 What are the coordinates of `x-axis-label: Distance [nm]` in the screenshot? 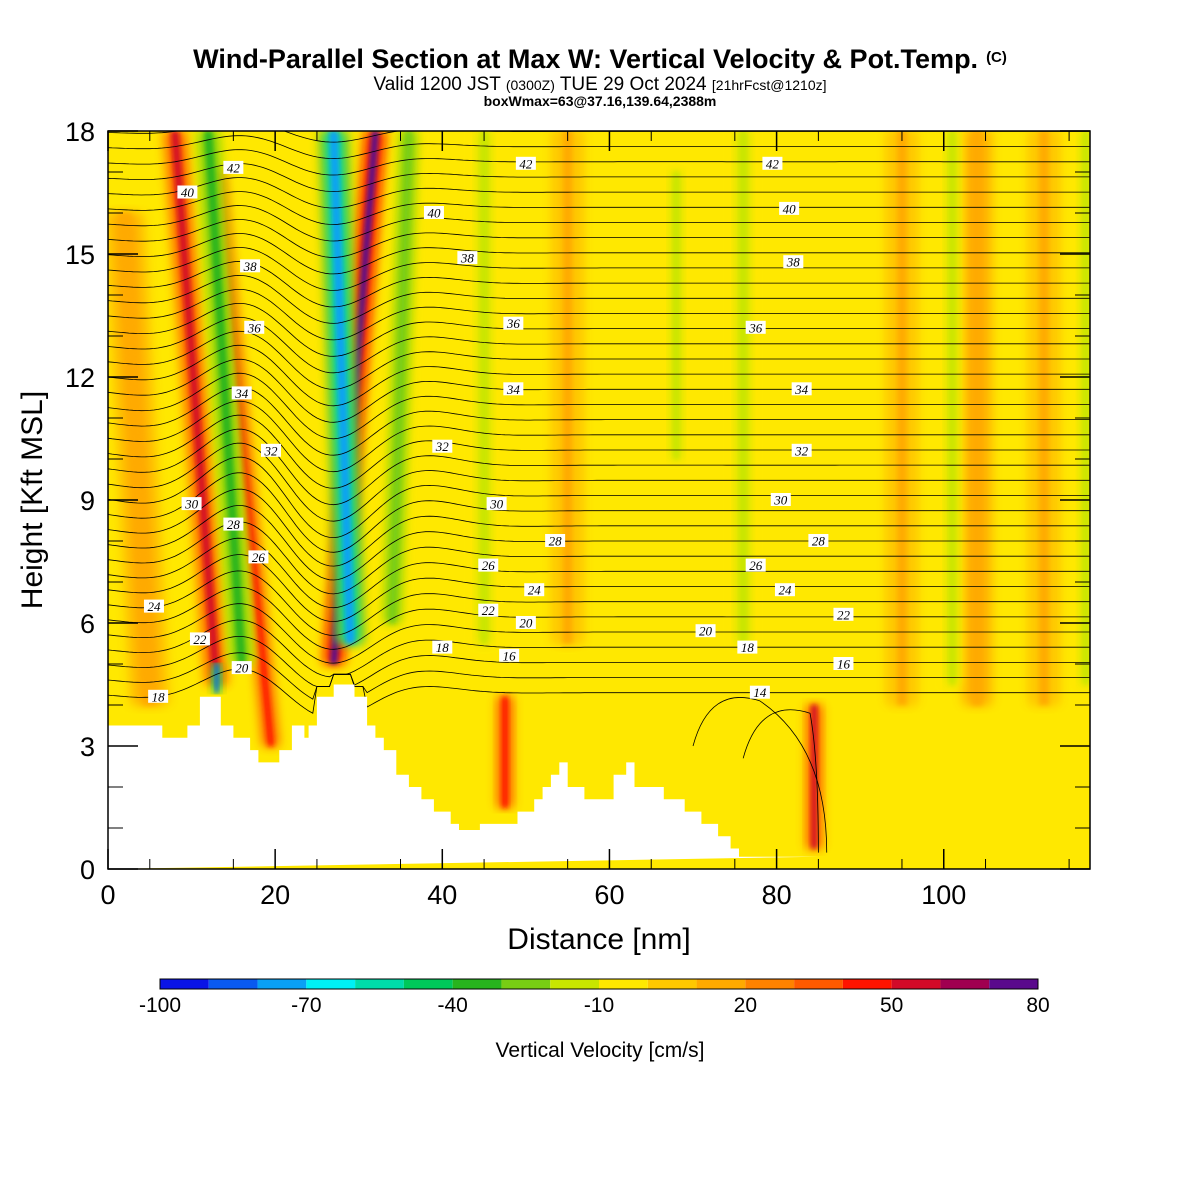 It's located at (598, 939).